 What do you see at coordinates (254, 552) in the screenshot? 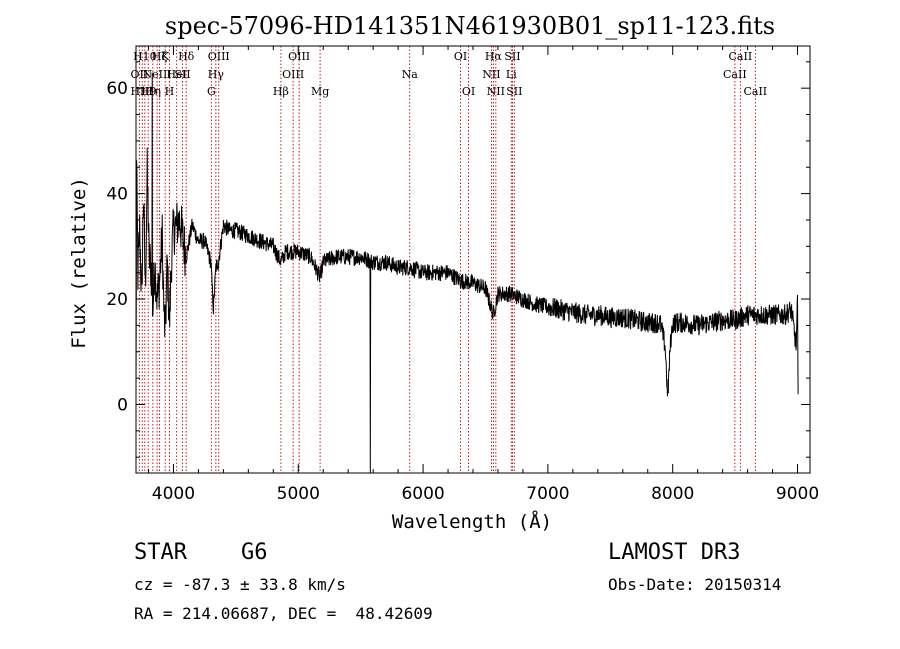
I see `object-subclass: G6` at bounding box center [254, 552].